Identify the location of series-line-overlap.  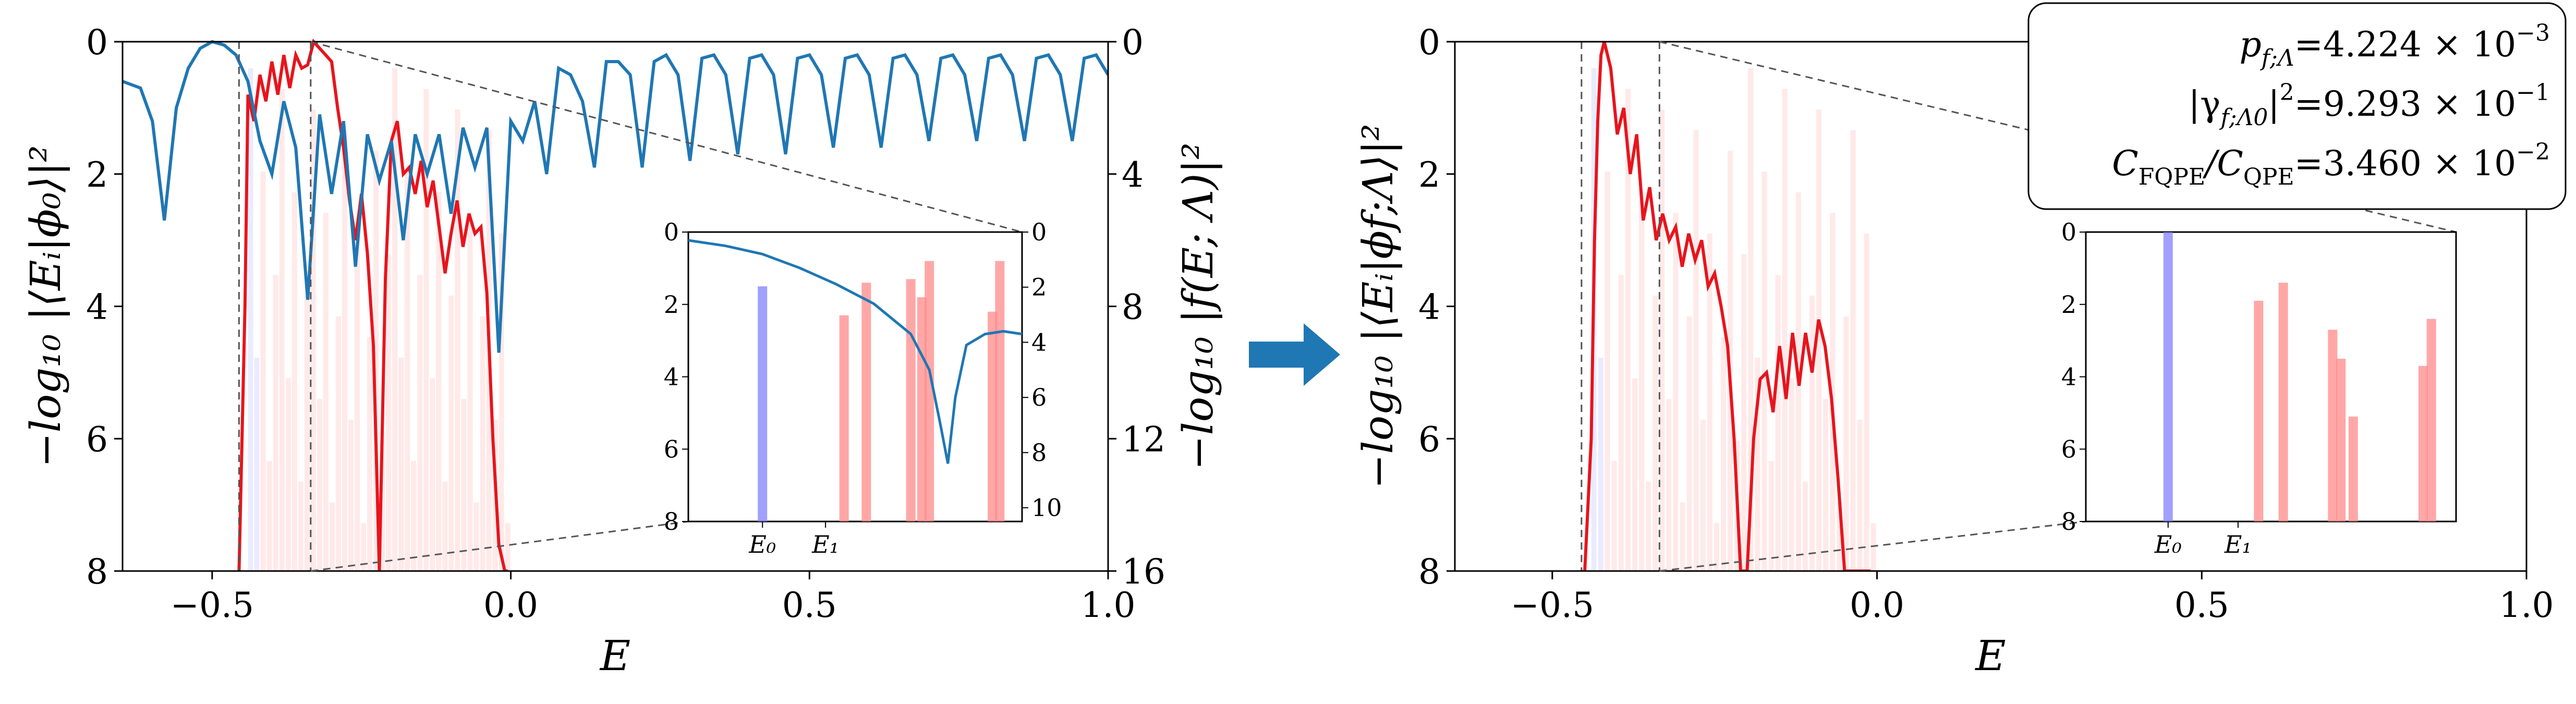
(1727, 306).